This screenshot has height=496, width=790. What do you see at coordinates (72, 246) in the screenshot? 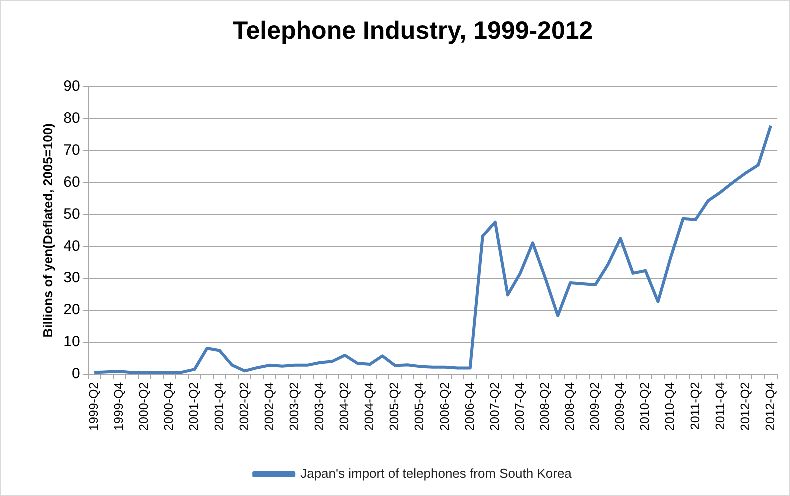
I see `y-tick-label: 40` at bounding box center [72, 246].